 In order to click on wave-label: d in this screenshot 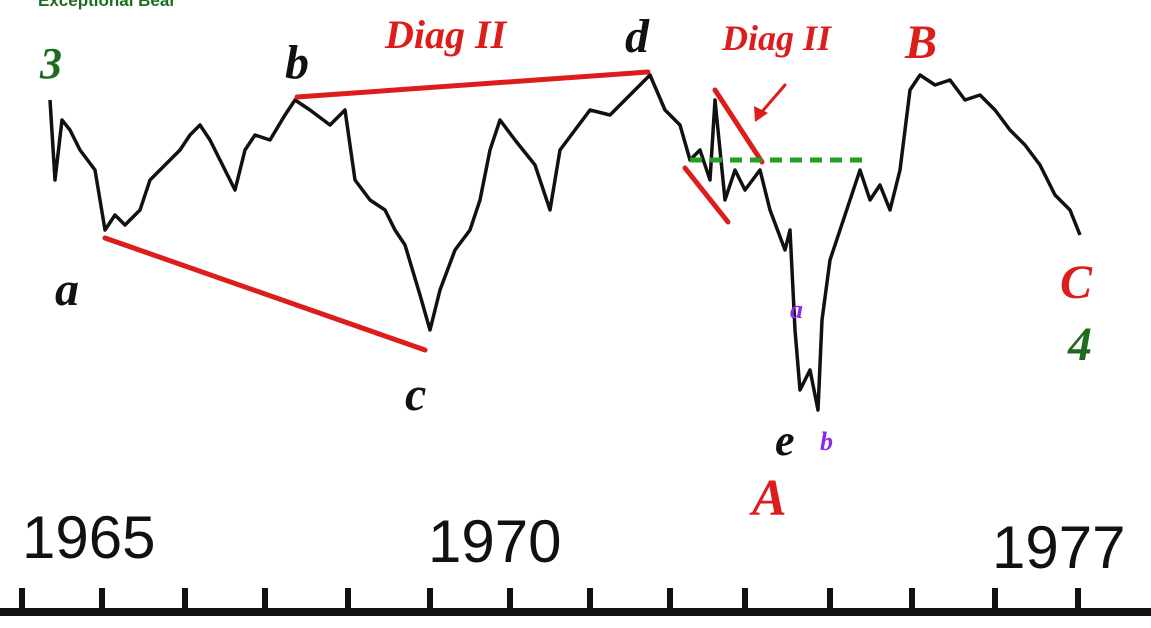, I will do `click(637, 36)`.